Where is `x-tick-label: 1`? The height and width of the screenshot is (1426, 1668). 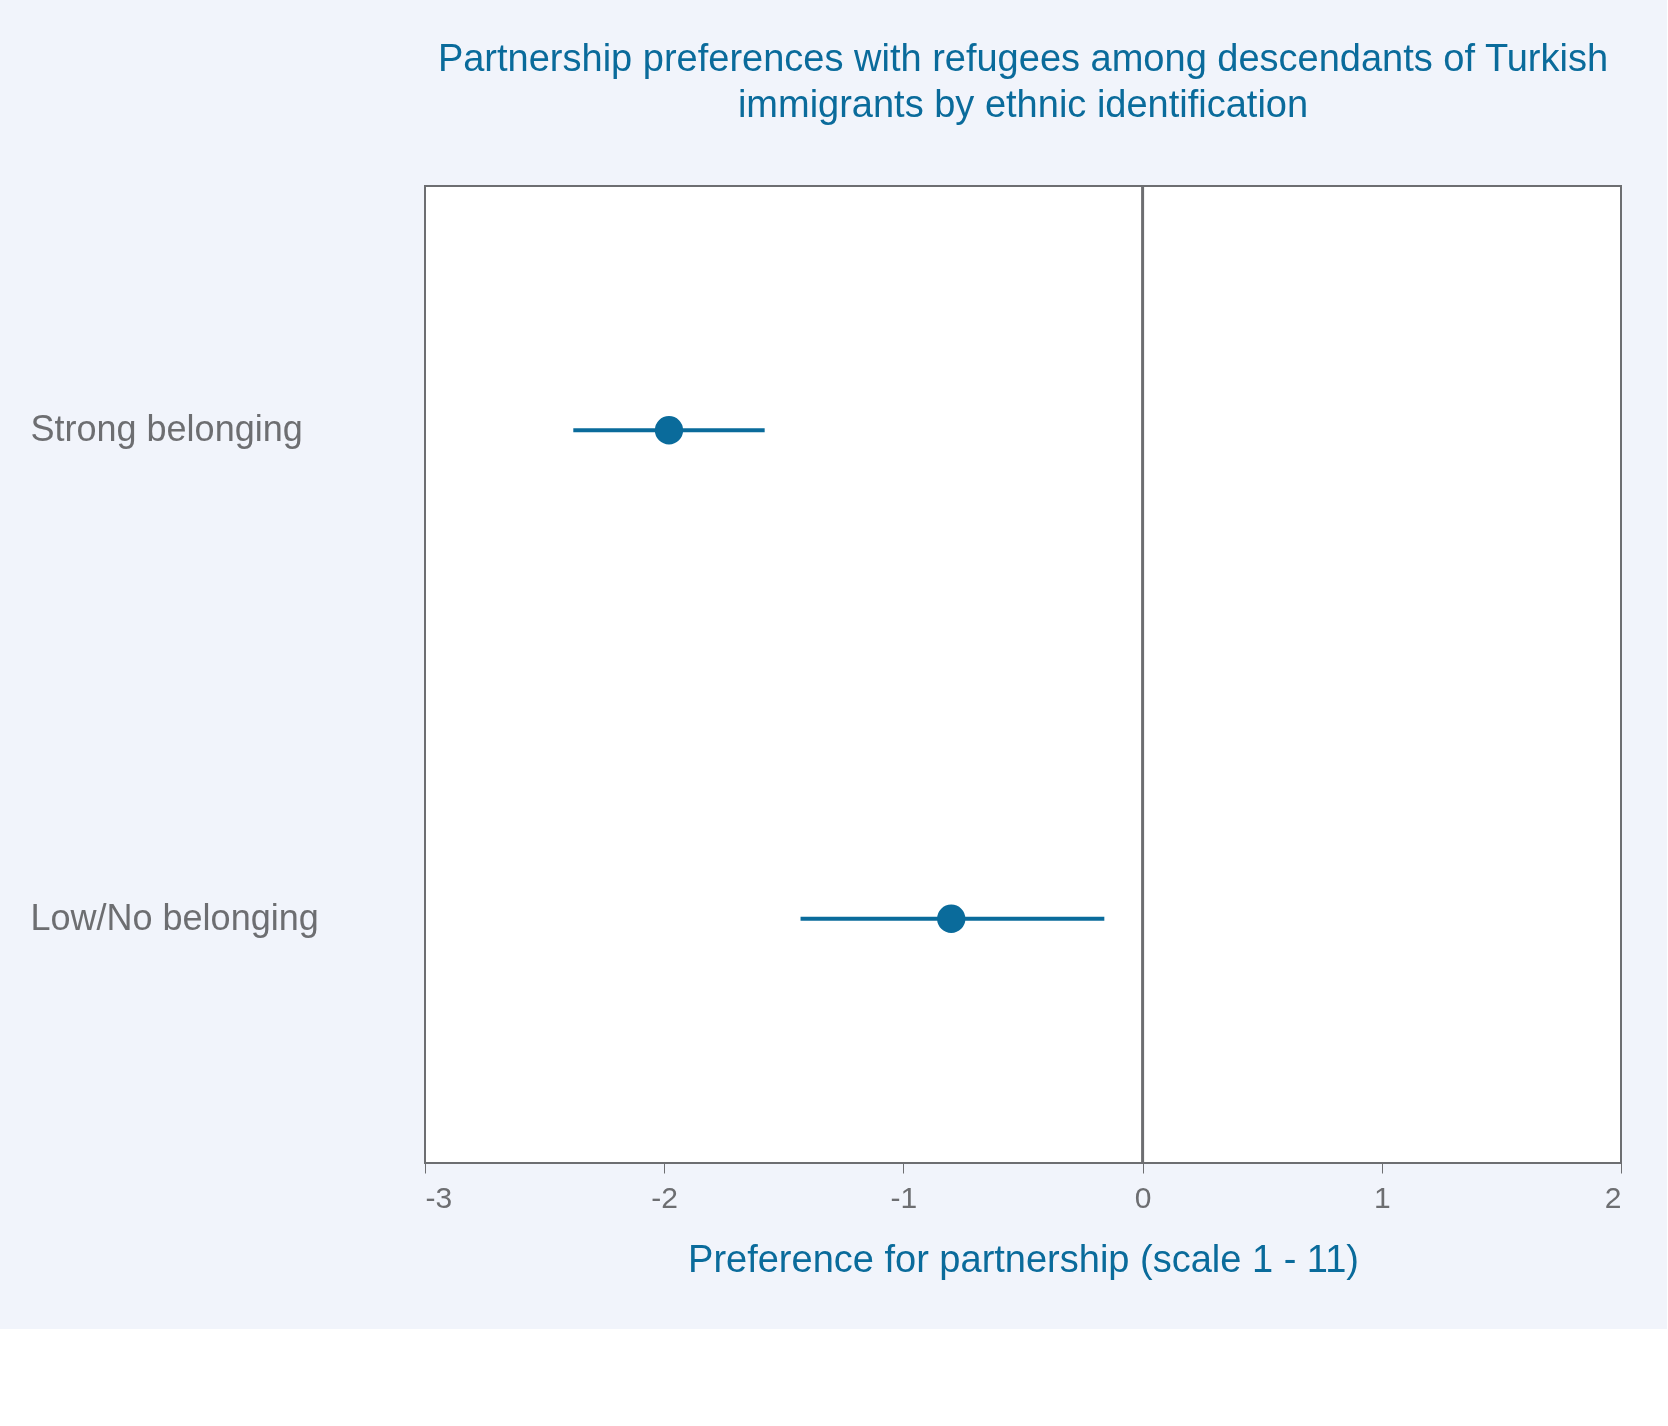
x-tick-label: 1 is located at coordinates (1382, 1197).